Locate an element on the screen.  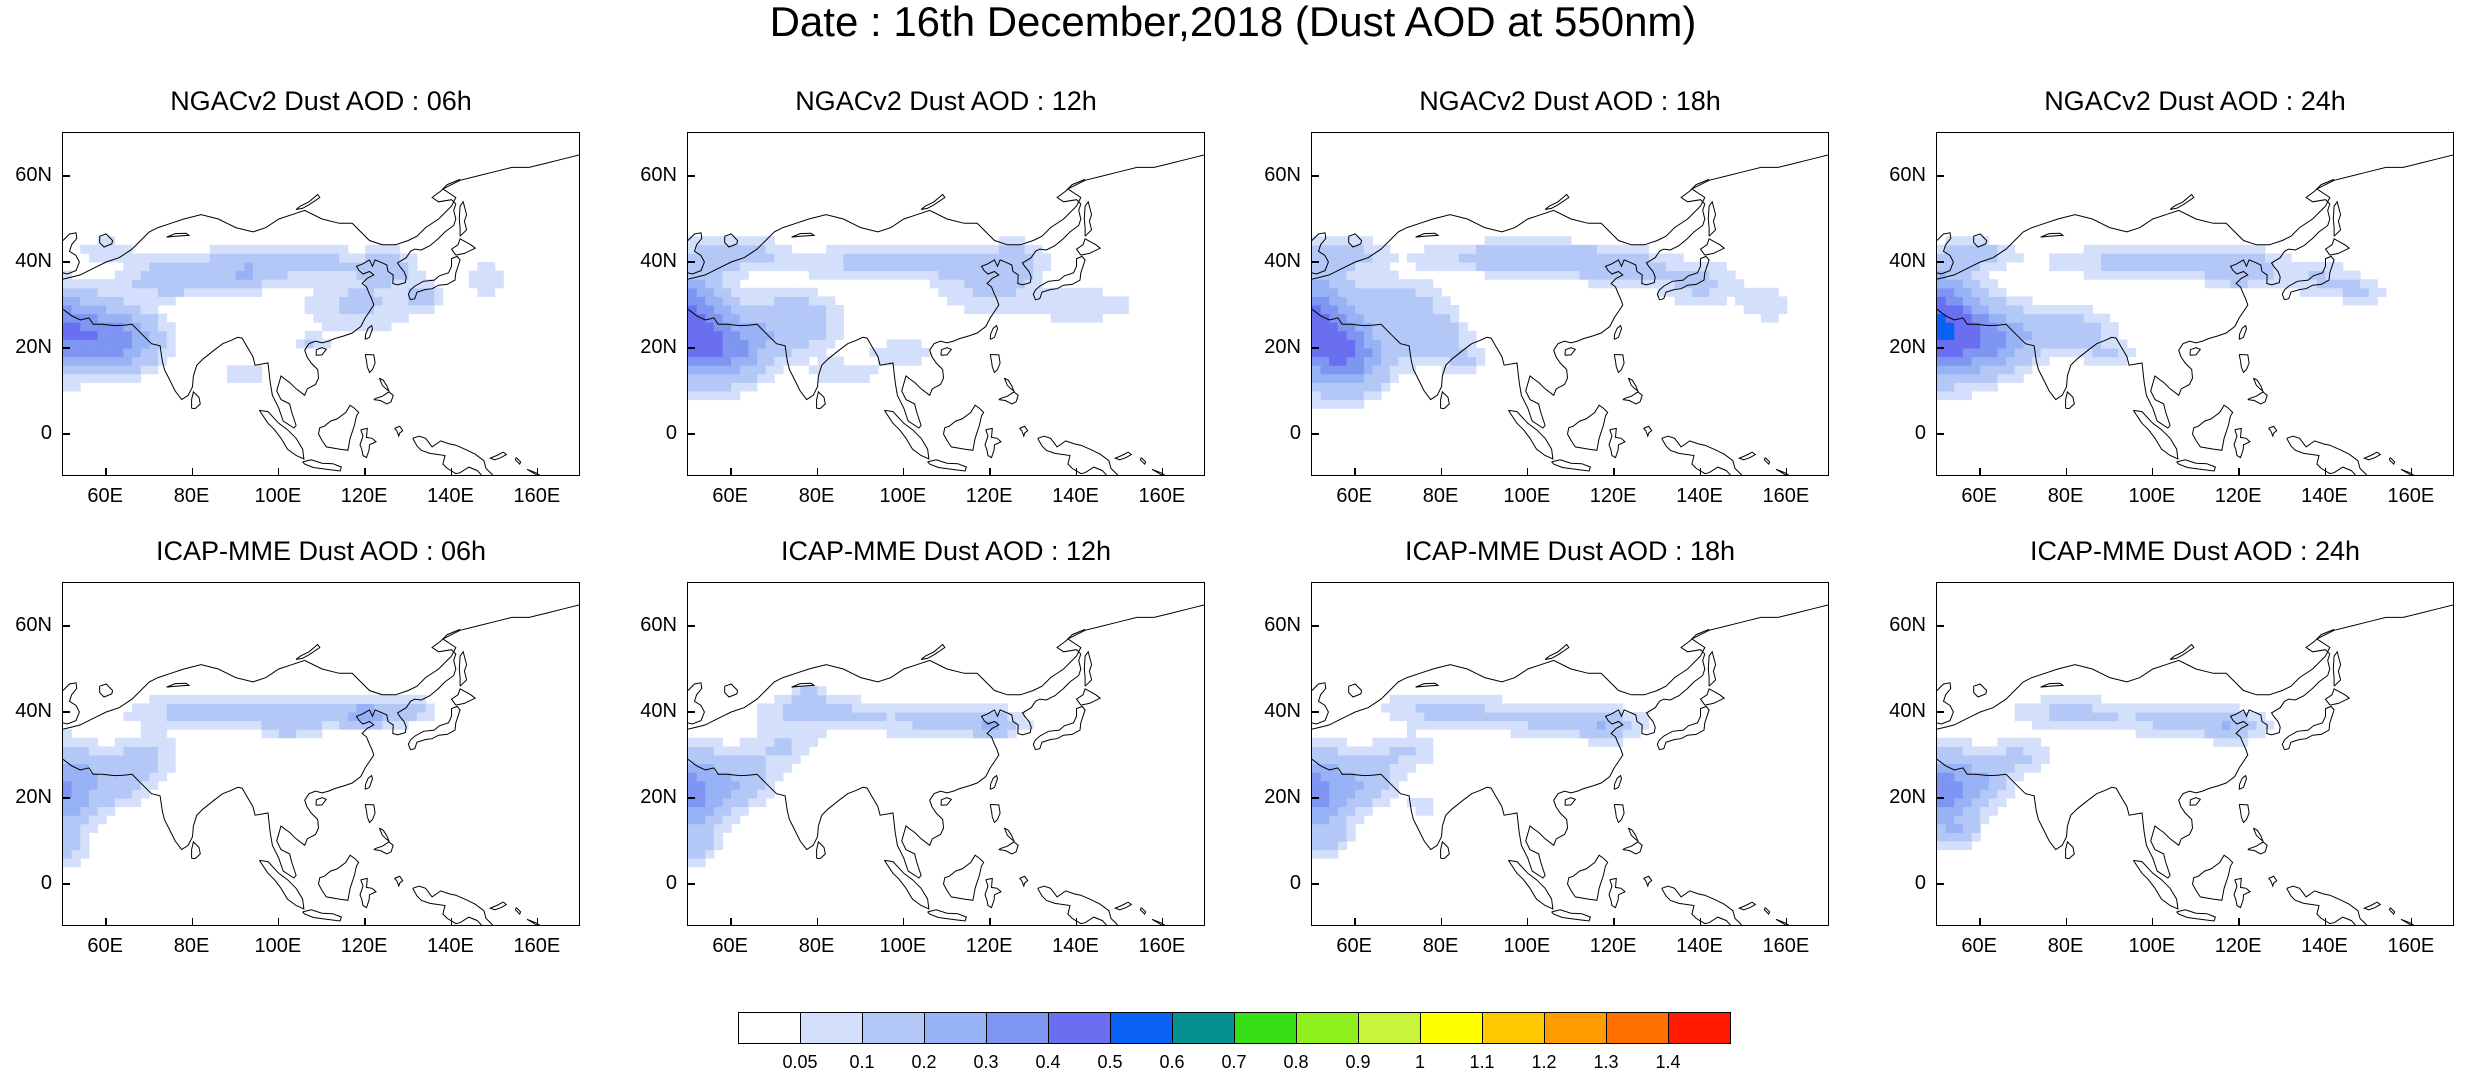
y-tick-label: 60N is located at coordinates (1907, 175).